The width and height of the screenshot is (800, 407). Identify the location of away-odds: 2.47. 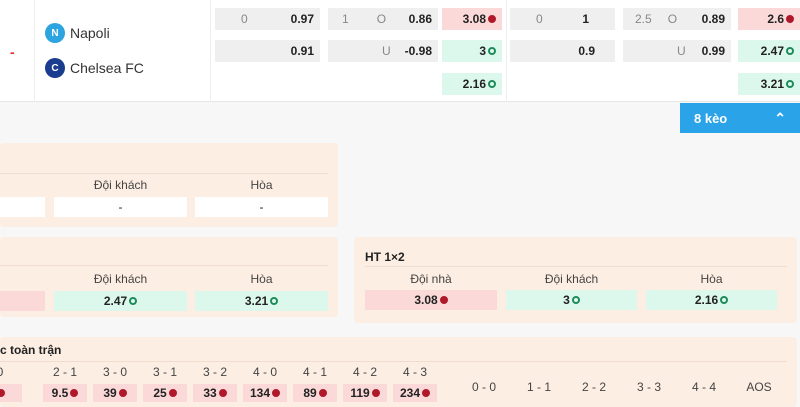
(120, 301).